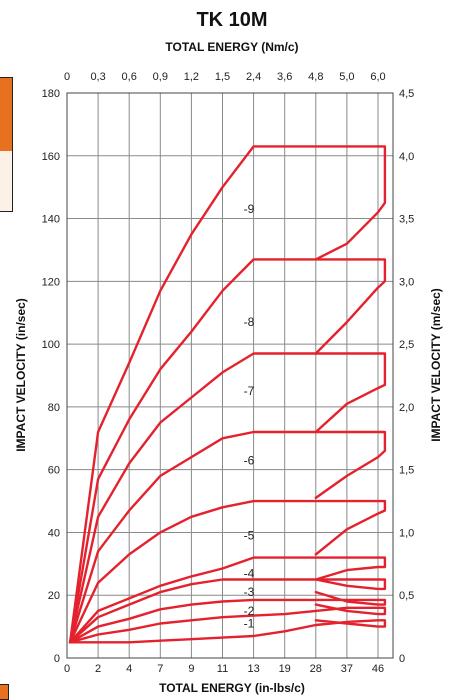 The width and height of the screenshot is (456, 700). What do you see at coordinates (6, 181) in the screenshot?
I see `adjacent-panel-body` at bounding box center [6, 181].